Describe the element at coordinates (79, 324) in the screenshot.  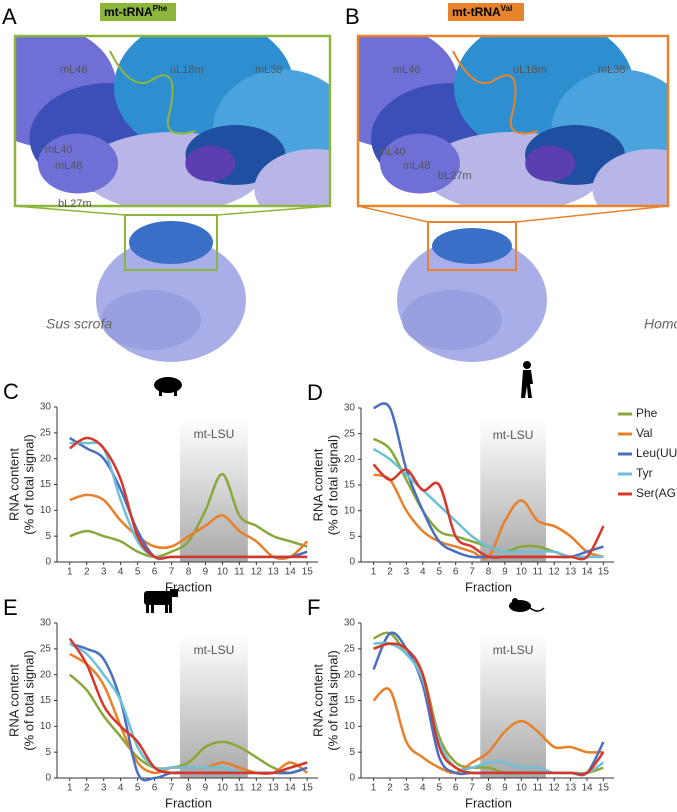
I see `species: Sus scrofa` at that location.